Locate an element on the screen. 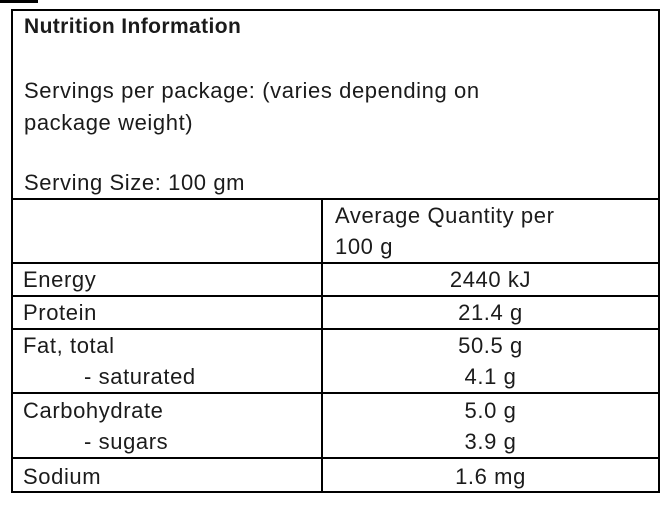 This screenshot has height=508, width=670. nutrient-name: Energy is located at coordinates (60, 279).